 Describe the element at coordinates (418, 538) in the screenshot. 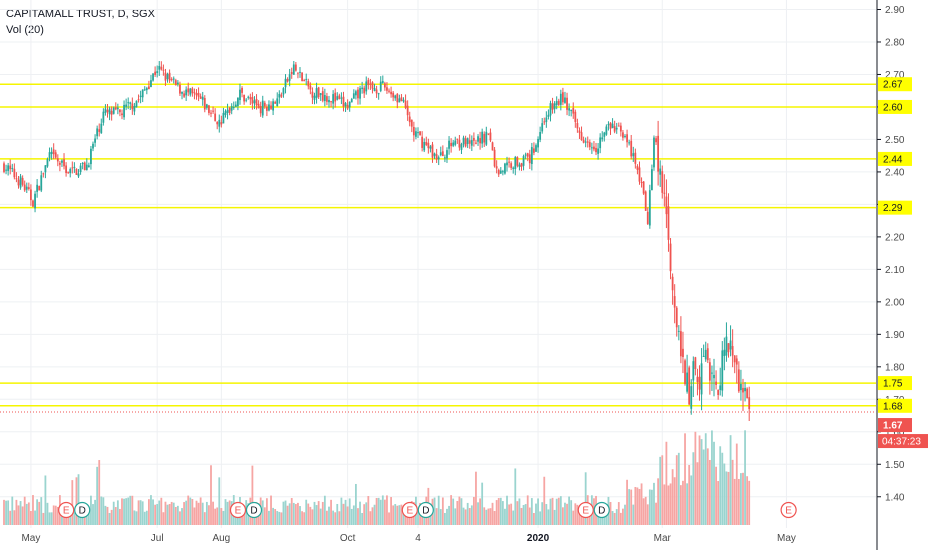

I see `x-tick-label: 4` at that location.